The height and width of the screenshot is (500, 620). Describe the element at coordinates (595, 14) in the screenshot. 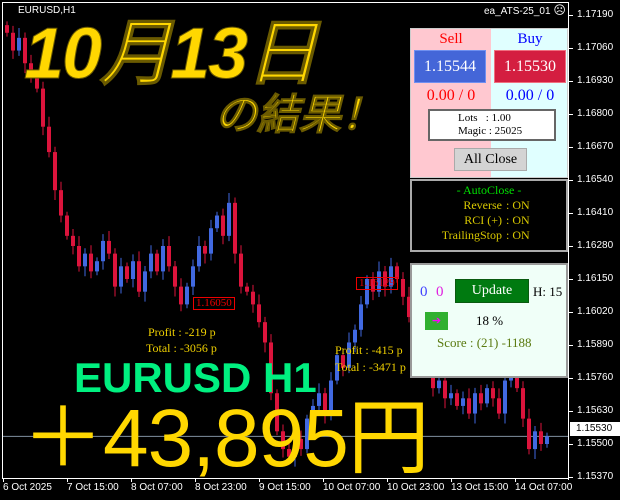

I see `price-label: 1.17190` at that location.